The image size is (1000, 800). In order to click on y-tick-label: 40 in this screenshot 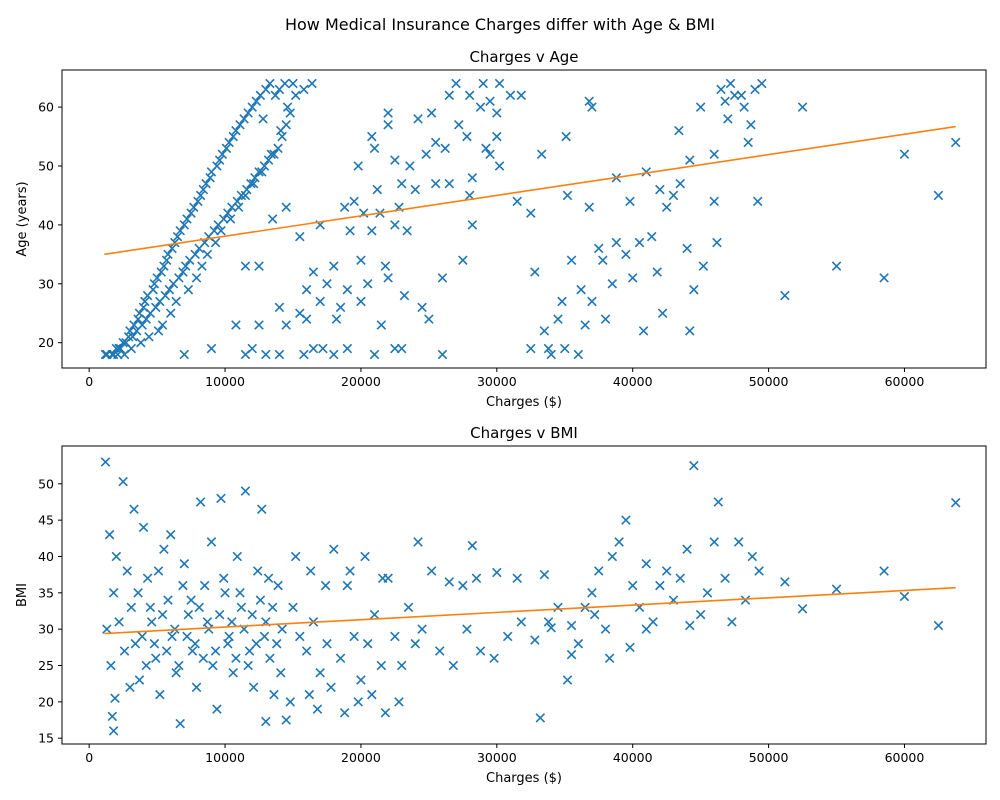, I will do `click(46, 224)`.